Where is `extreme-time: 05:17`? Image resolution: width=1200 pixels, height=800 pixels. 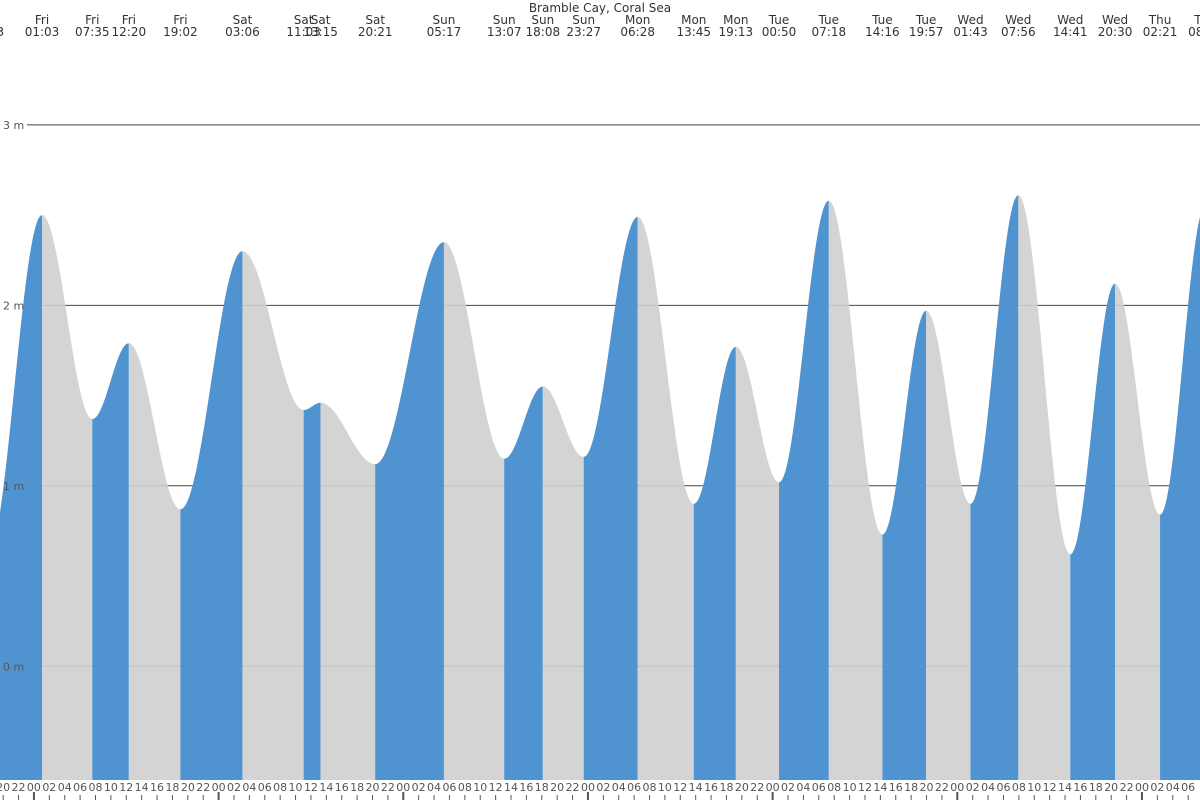 extreme-time: 05:17 is located at coordinates (444, 32).